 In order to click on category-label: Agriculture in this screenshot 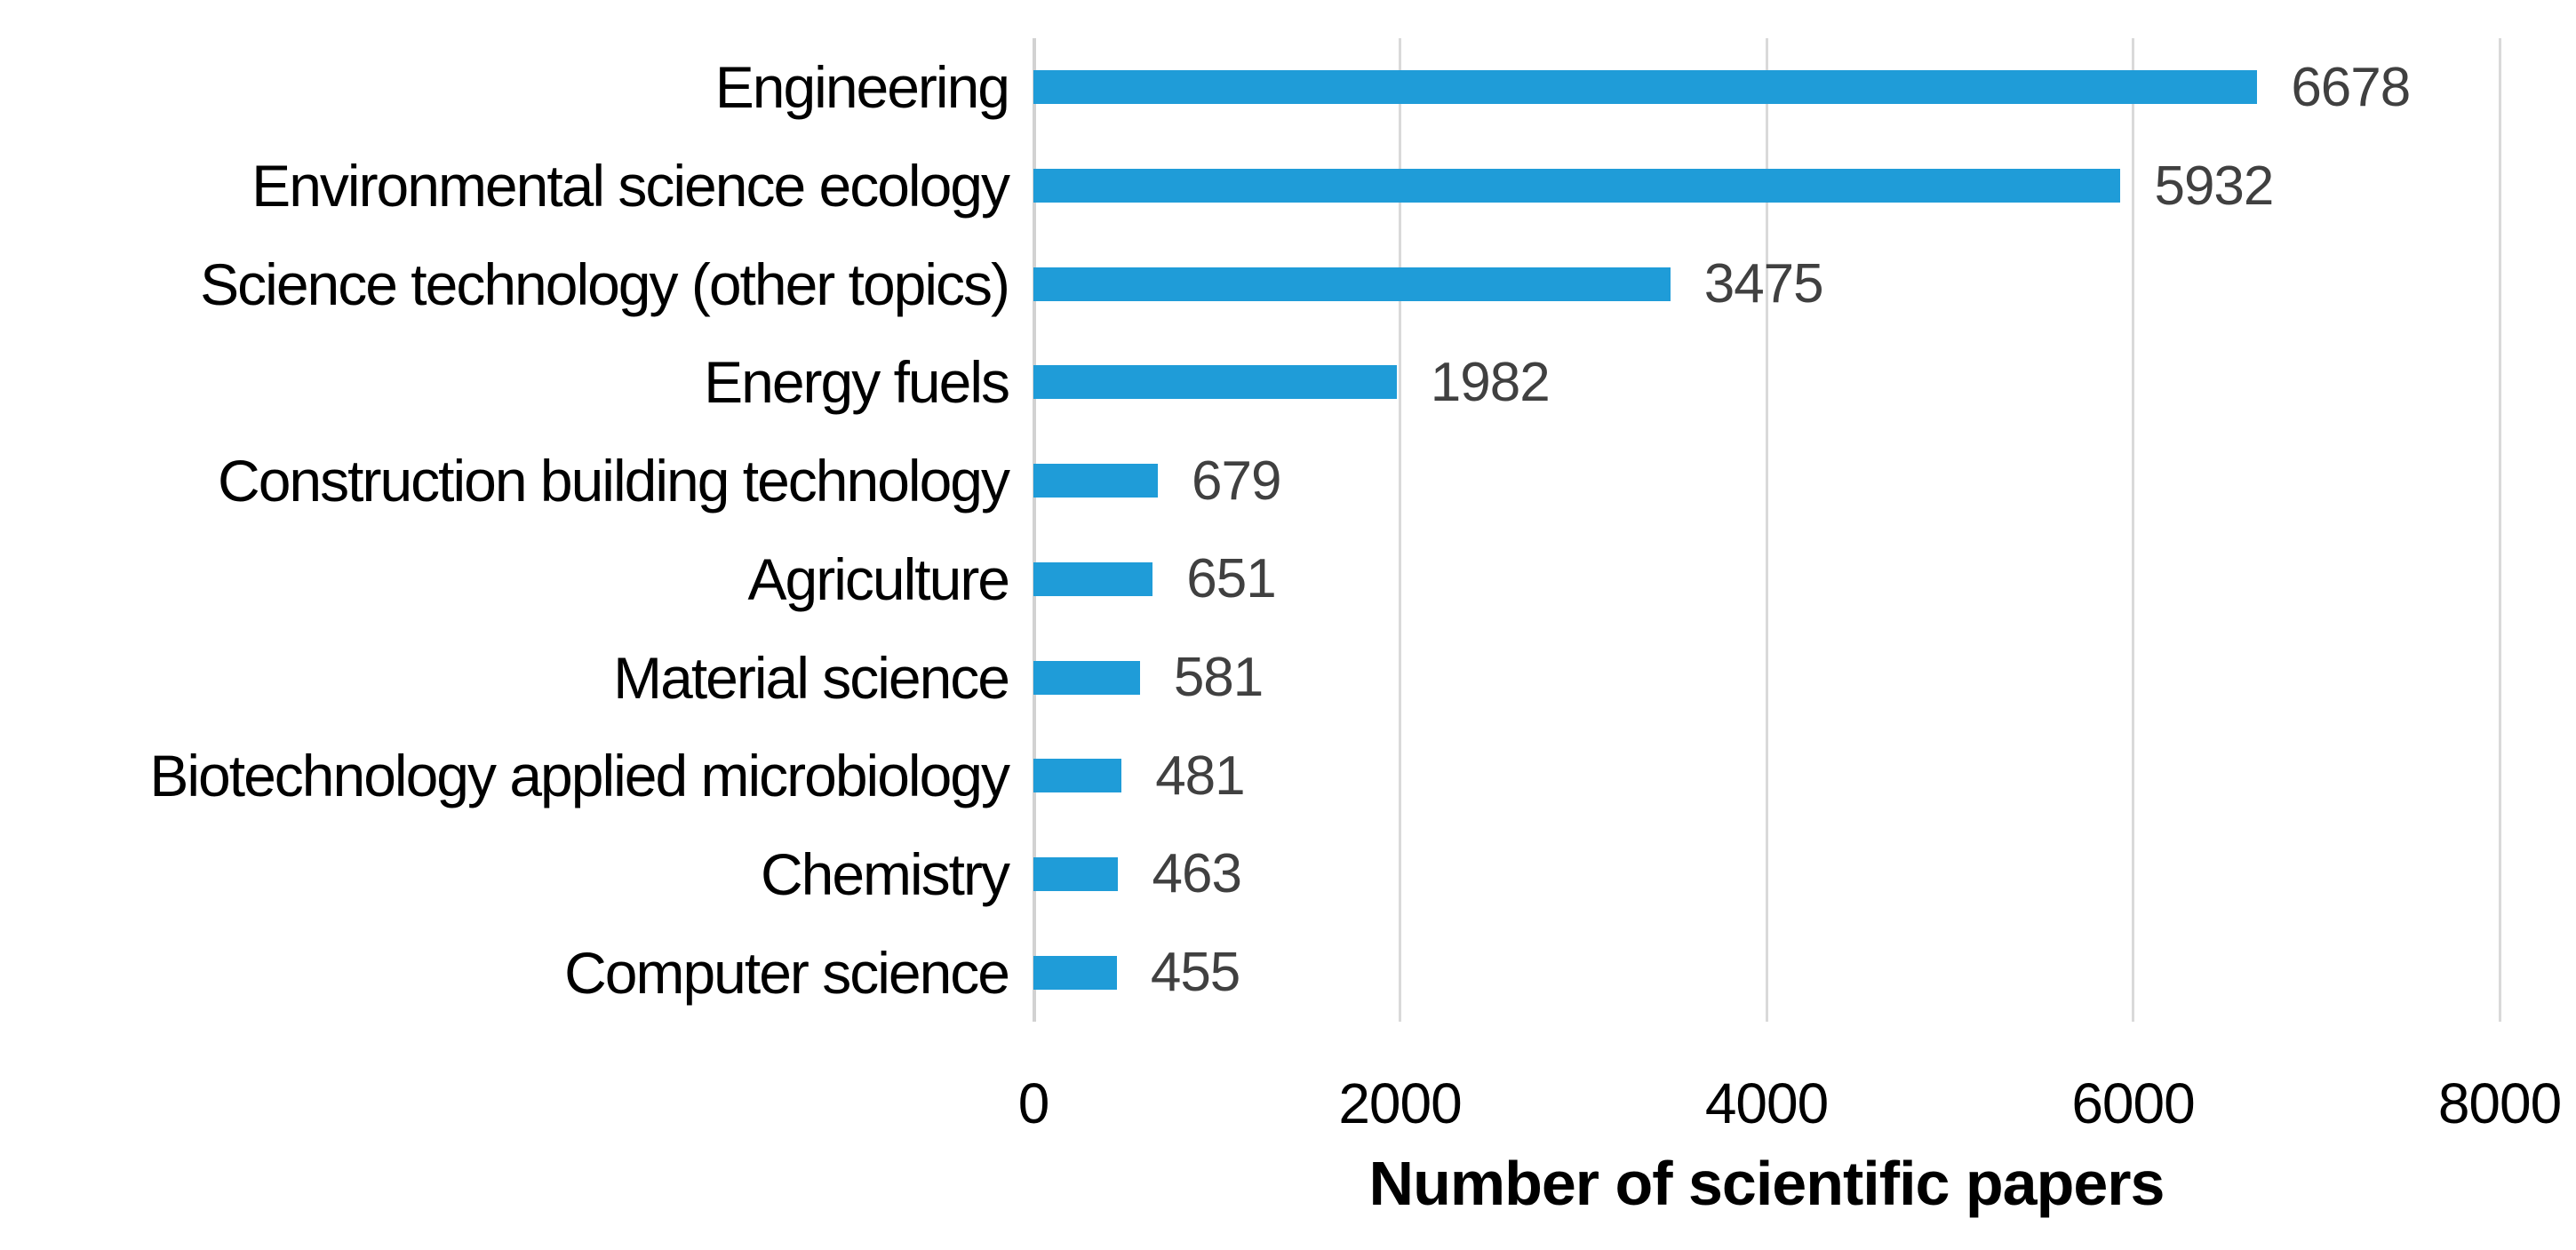, I will do `click(878, 578)`.